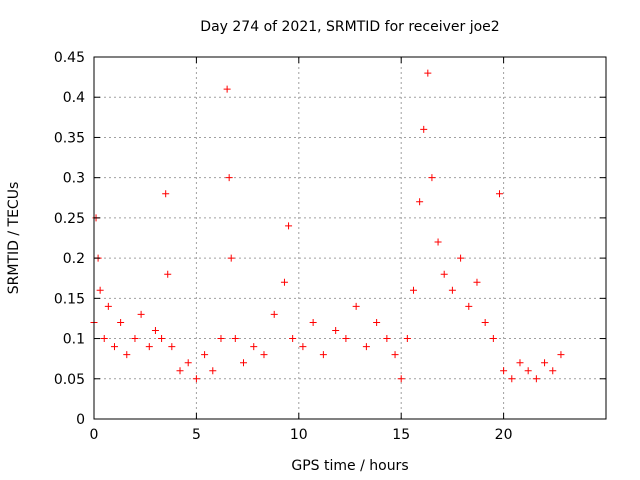 This screenshot has width=640, height=480. I want to click on y-tick-label: 0.25, so click(69, 219).